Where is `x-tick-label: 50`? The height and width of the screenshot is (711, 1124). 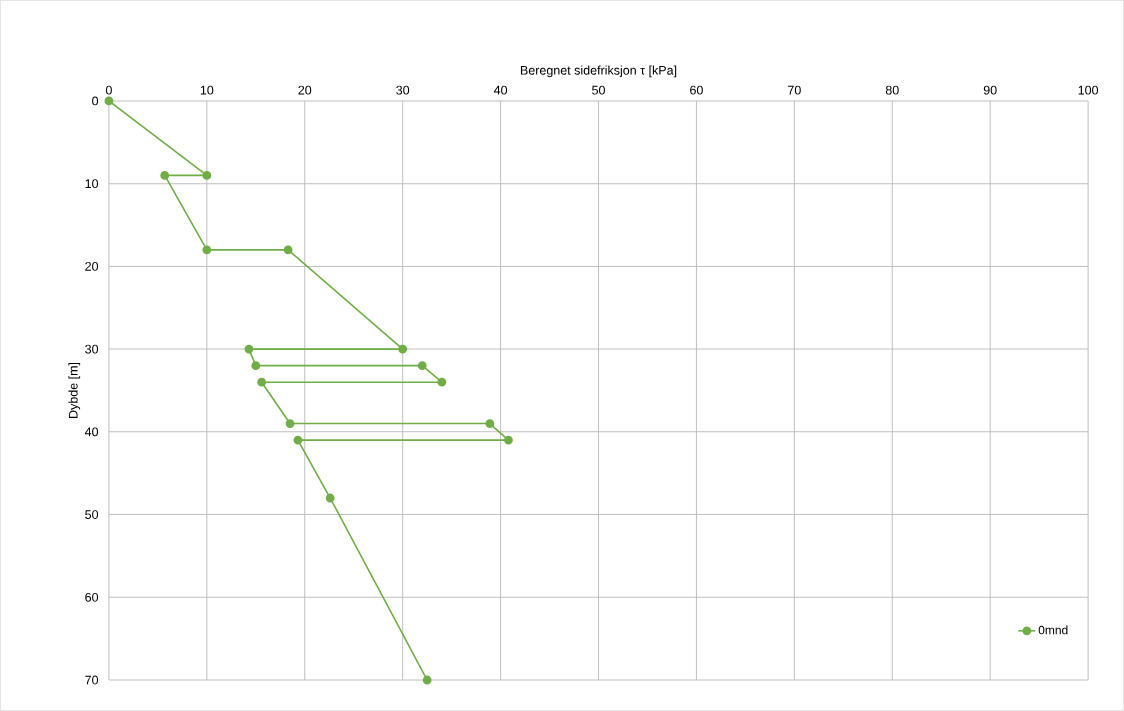 x-tick-label: 50 is located at coordinates (598, 90).